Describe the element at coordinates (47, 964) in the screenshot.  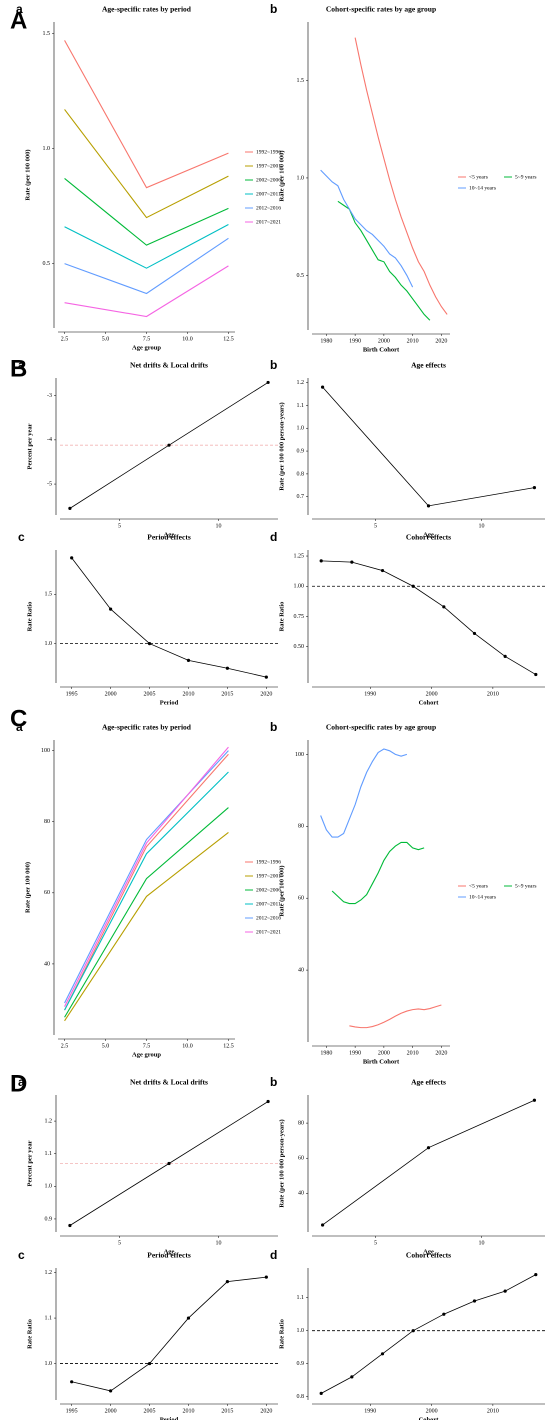
I see `y-tick-label: 40` at that location.